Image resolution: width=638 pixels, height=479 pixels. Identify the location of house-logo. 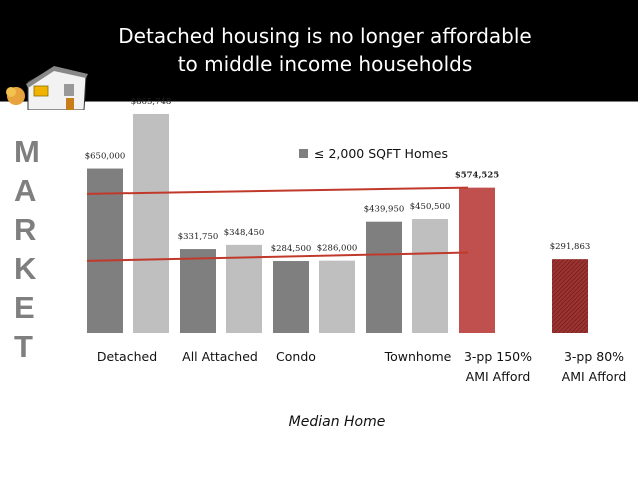
(47, 88).